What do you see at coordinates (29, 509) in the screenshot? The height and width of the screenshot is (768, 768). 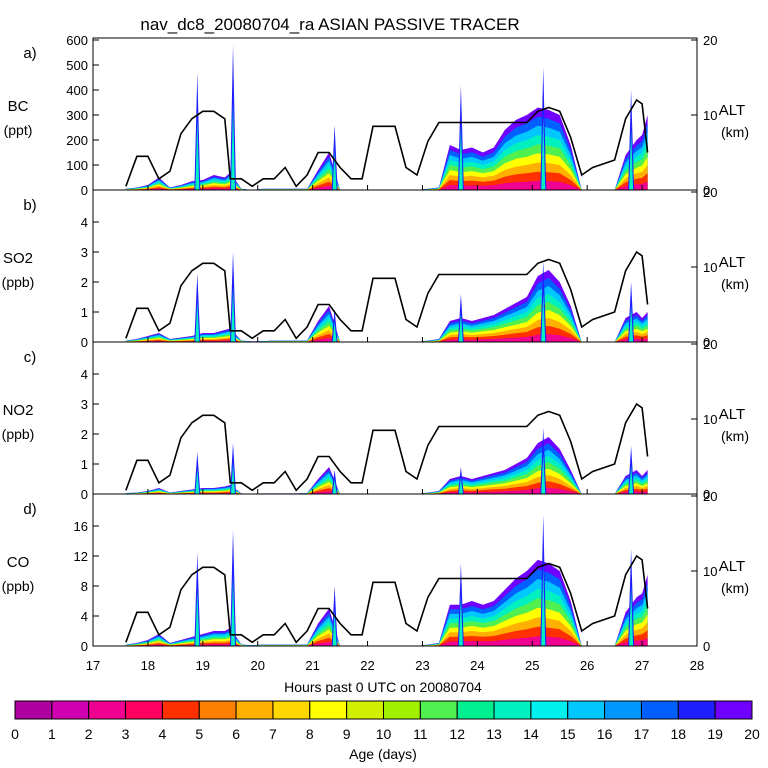 I see `panel-letter: d)` at bounding box center [29, 509].